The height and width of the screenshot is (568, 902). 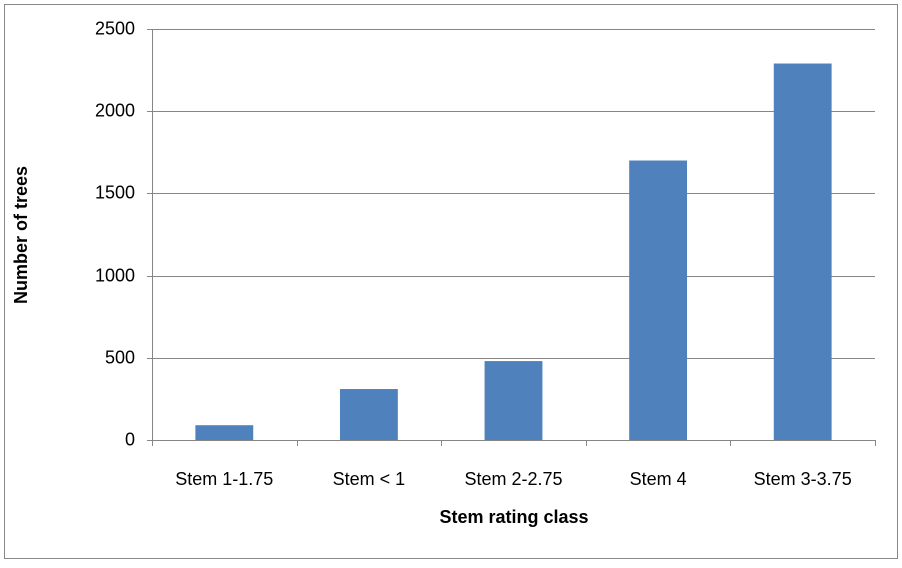 What do you see at coordinates (803, 479) in the screenshot?
I see `x-tick-label: Stem 3-3.75` at bounding box center [803, 479].